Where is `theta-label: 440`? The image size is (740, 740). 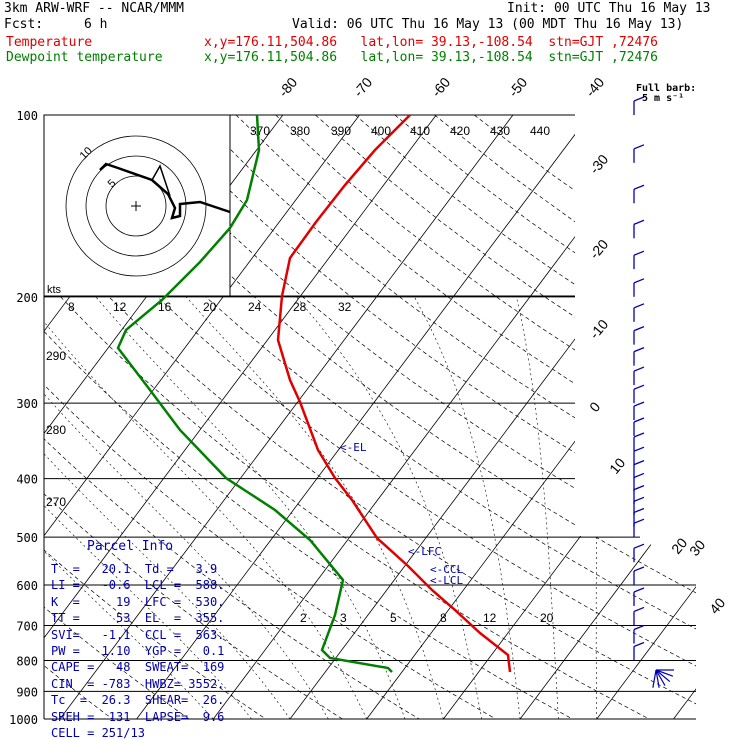 theta-label: 440 is located at coordinates (540, 131).